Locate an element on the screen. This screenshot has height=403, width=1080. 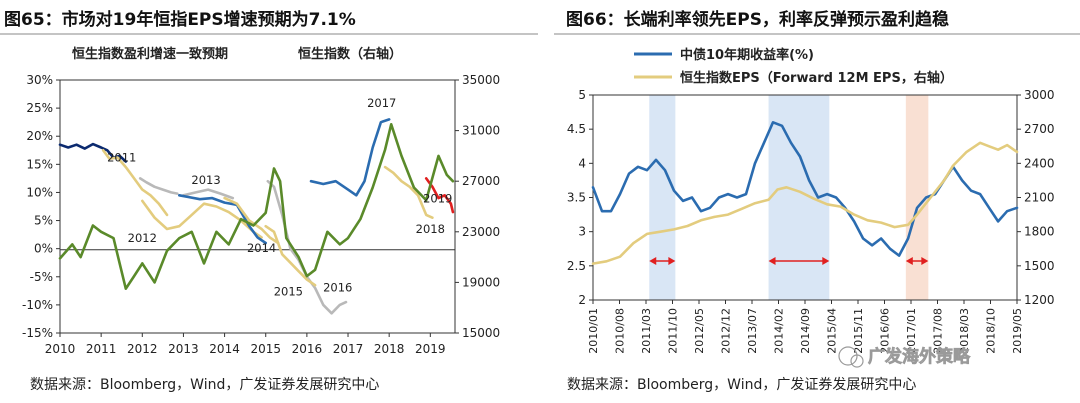
right-tick-label: 1500 is located at coordinates (1039, 266).